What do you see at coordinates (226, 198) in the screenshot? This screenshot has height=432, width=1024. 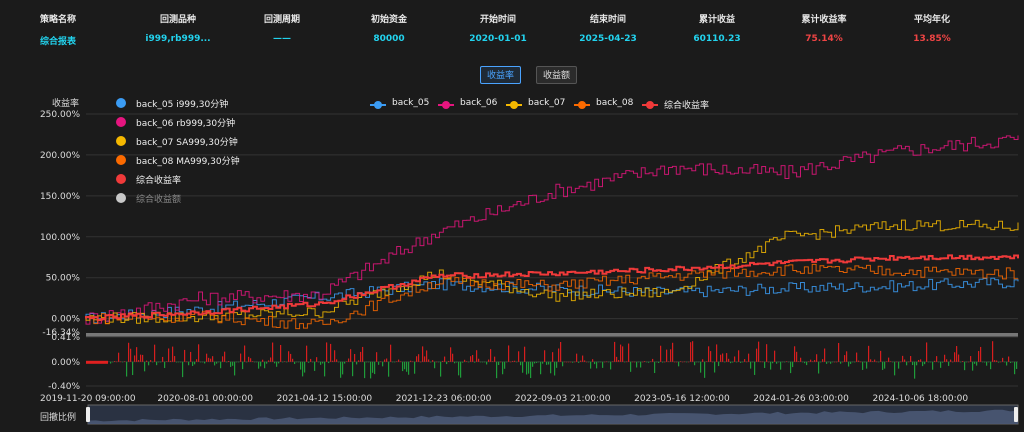 I see `legend-item-5: 综合收益额` at bounding box center [226, 198].